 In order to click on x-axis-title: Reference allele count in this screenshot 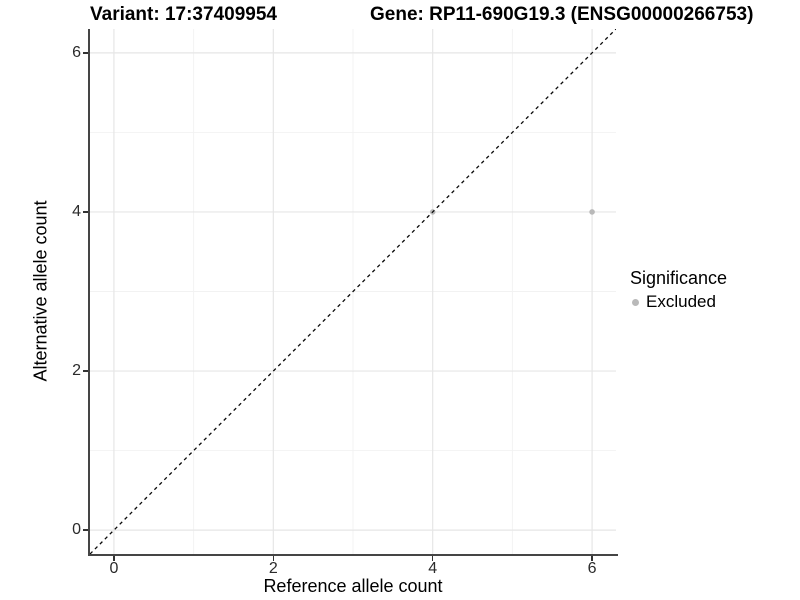, I will do `click(353, 586)`.